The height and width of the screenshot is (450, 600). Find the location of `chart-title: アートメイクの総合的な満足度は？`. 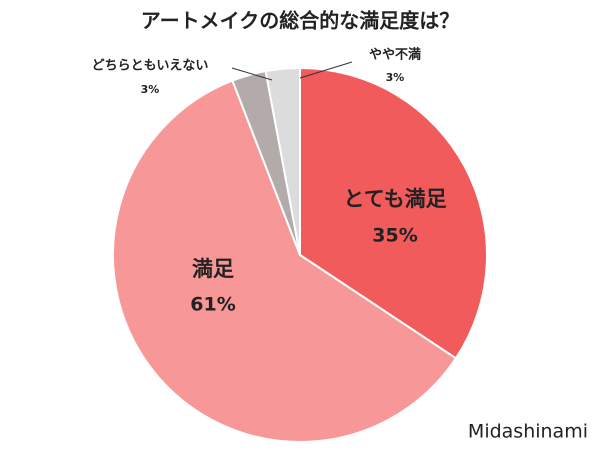

chart-title: アートメイクの総合的な満足度は？ is located at coordinates (300, 21).